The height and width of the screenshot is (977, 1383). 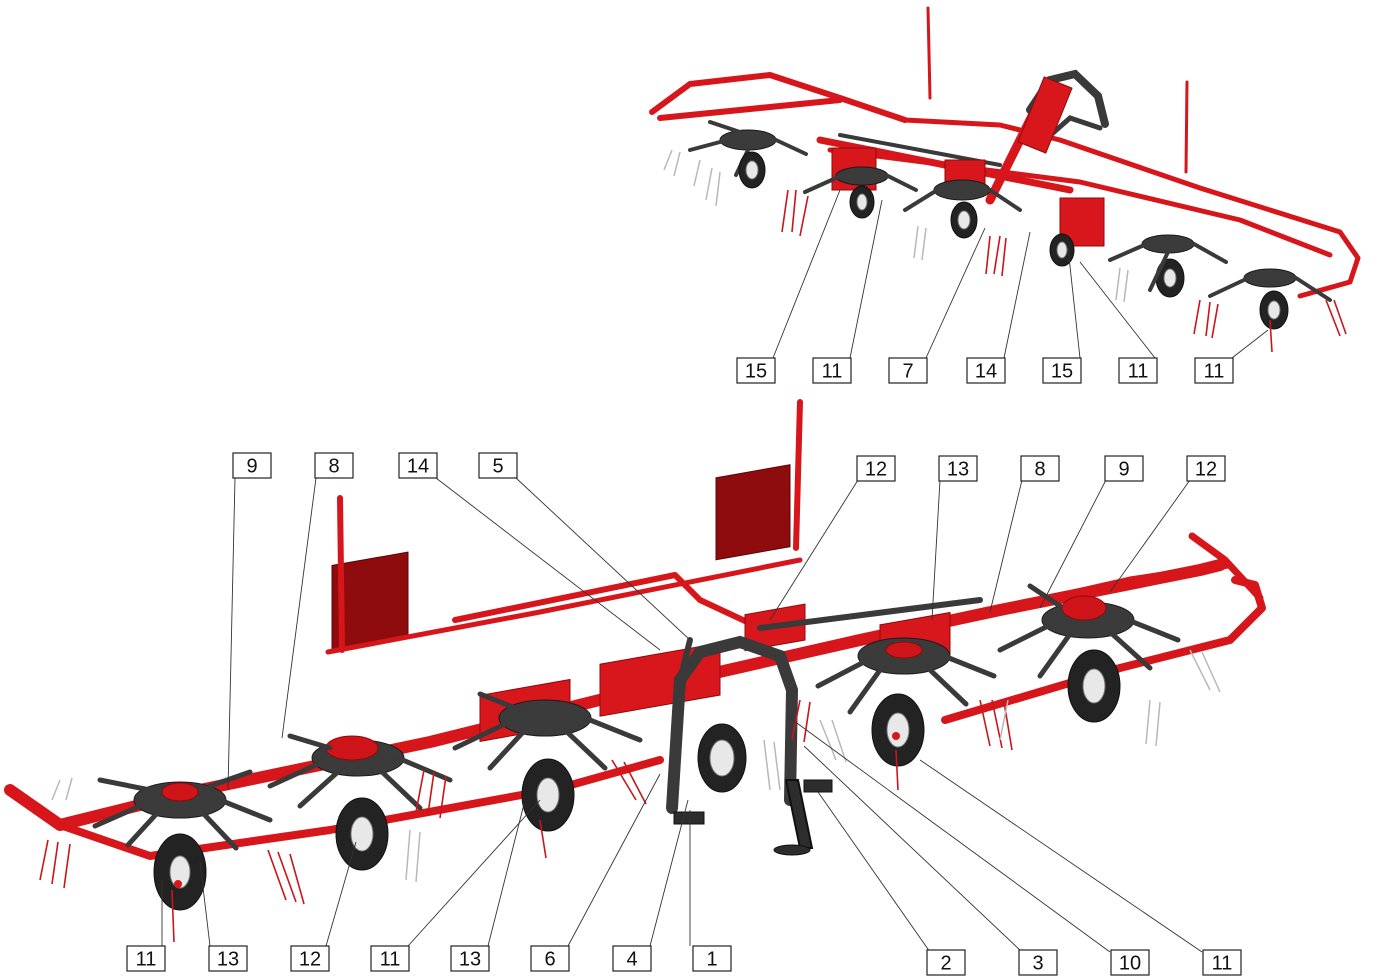 I want to click on centre-wheel, so click(x=722, y=758).